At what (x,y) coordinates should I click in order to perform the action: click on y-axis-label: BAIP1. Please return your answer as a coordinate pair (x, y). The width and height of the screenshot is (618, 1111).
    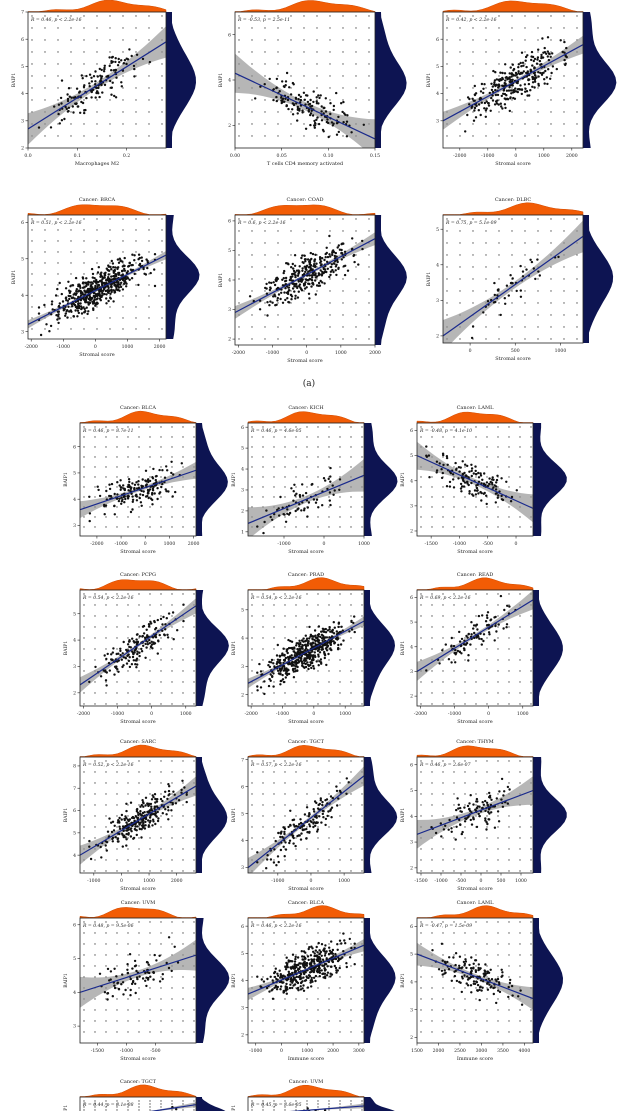
    Looking at the image, I should click on (429, 279).